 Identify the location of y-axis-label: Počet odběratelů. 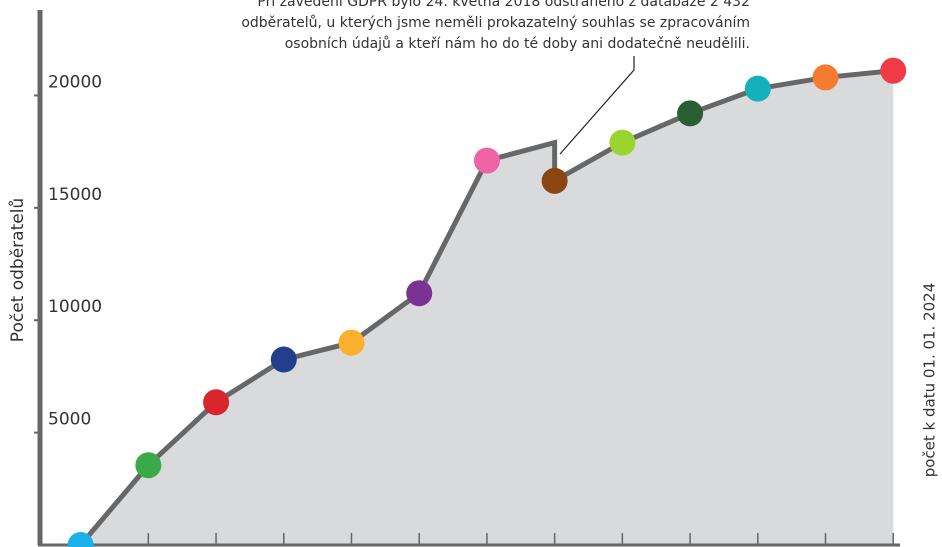
(18, 270).